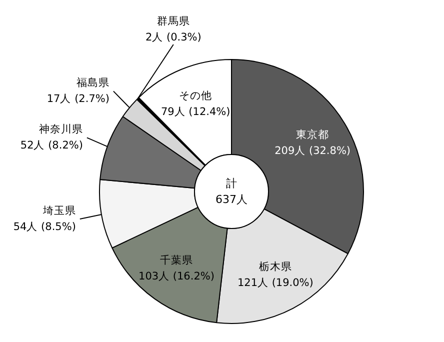 The width and height of the screenshot is (444, 342). Describe the element at coordinates (51, 146) in the screenshot. I see `data-label: 52人 (8.2%)` at that location.